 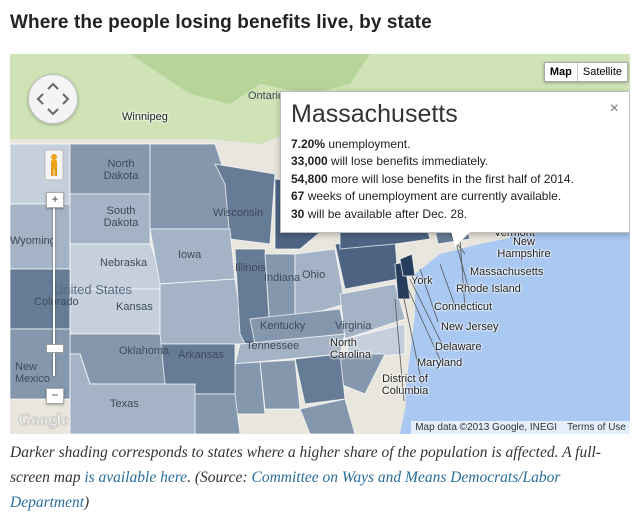 What do you see at coordinates (136, 477) in the screenshot?
I see `full-screen-map-link: is available here` at bounding box center [136, 477].